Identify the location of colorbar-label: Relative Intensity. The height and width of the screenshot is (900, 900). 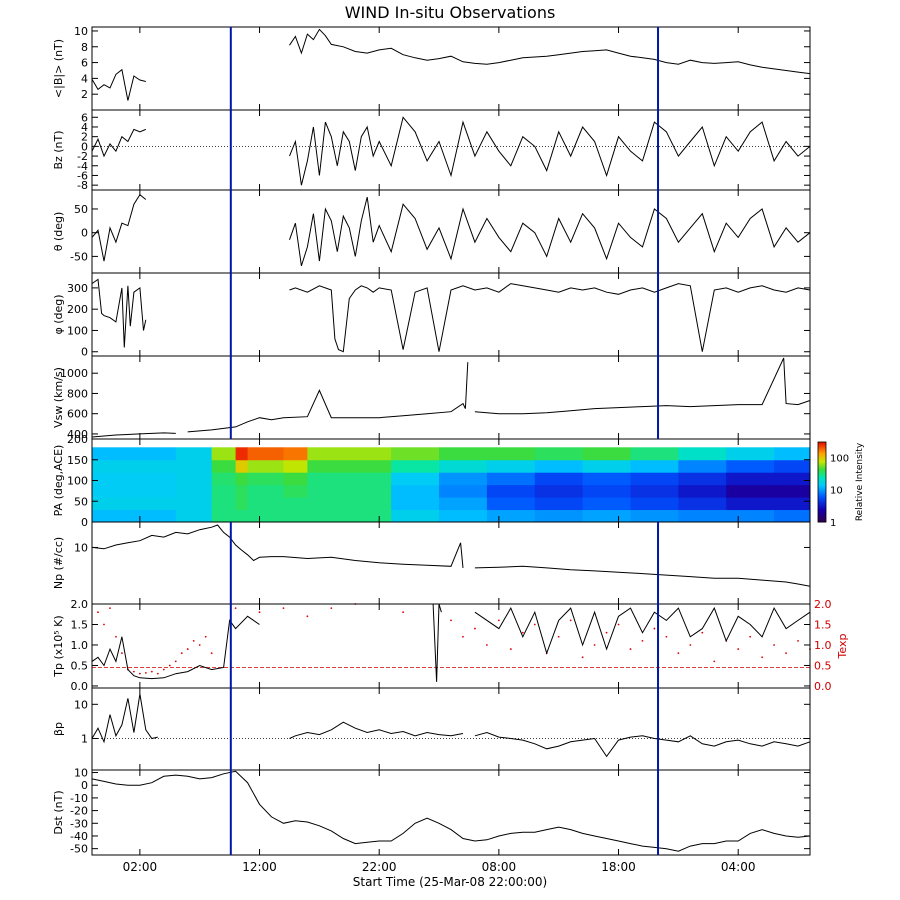
(860, 481).